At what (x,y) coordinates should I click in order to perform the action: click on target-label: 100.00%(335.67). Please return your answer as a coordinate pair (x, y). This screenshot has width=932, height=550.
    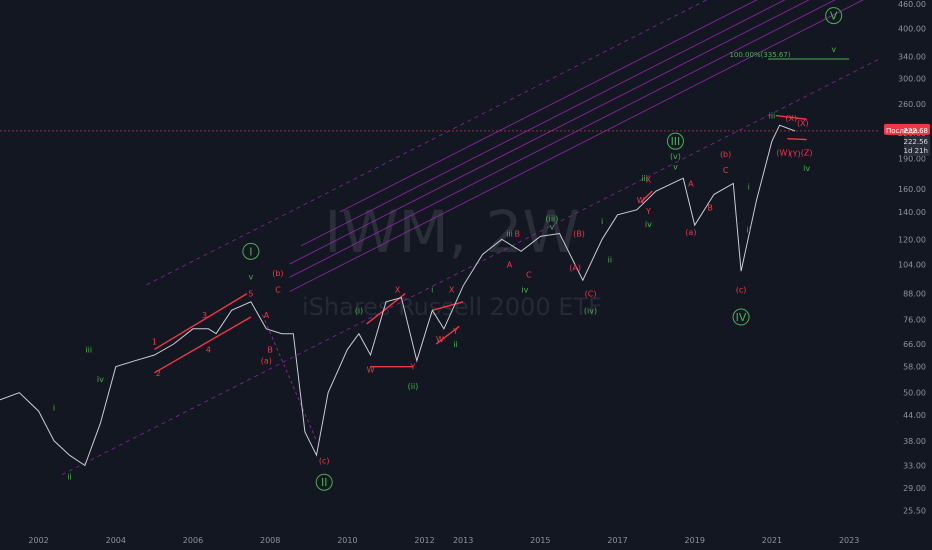
    Looking at the image, I should click on (759, 55).